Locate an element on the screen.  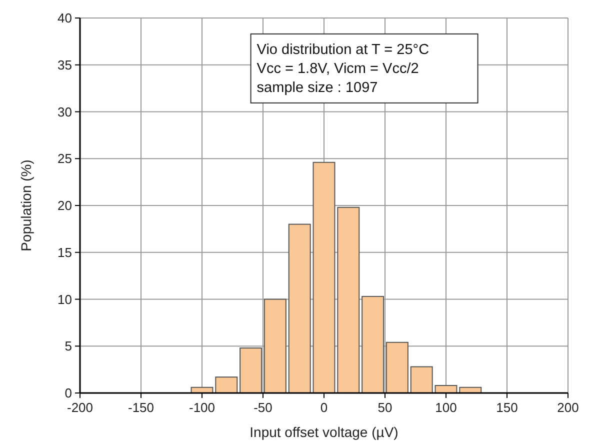
x-tick-label: -150 is located at coordinates (141, 407).